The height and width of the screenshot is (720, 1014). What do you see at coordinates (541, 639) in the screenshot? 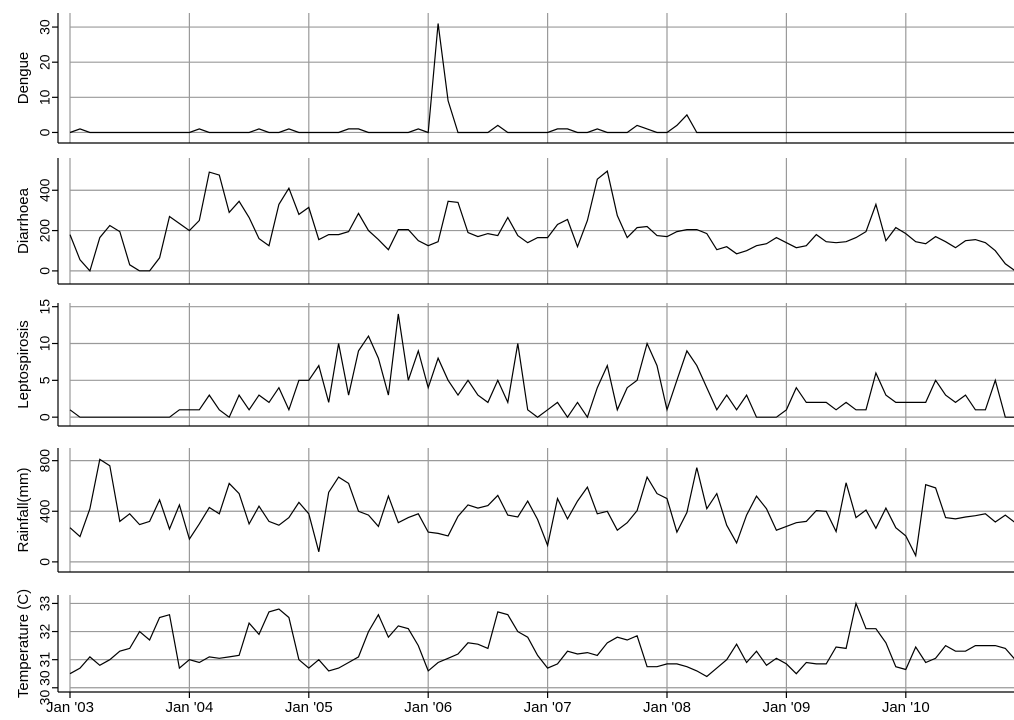
I see `temperature-series-line` at bounding box center [541, 639].